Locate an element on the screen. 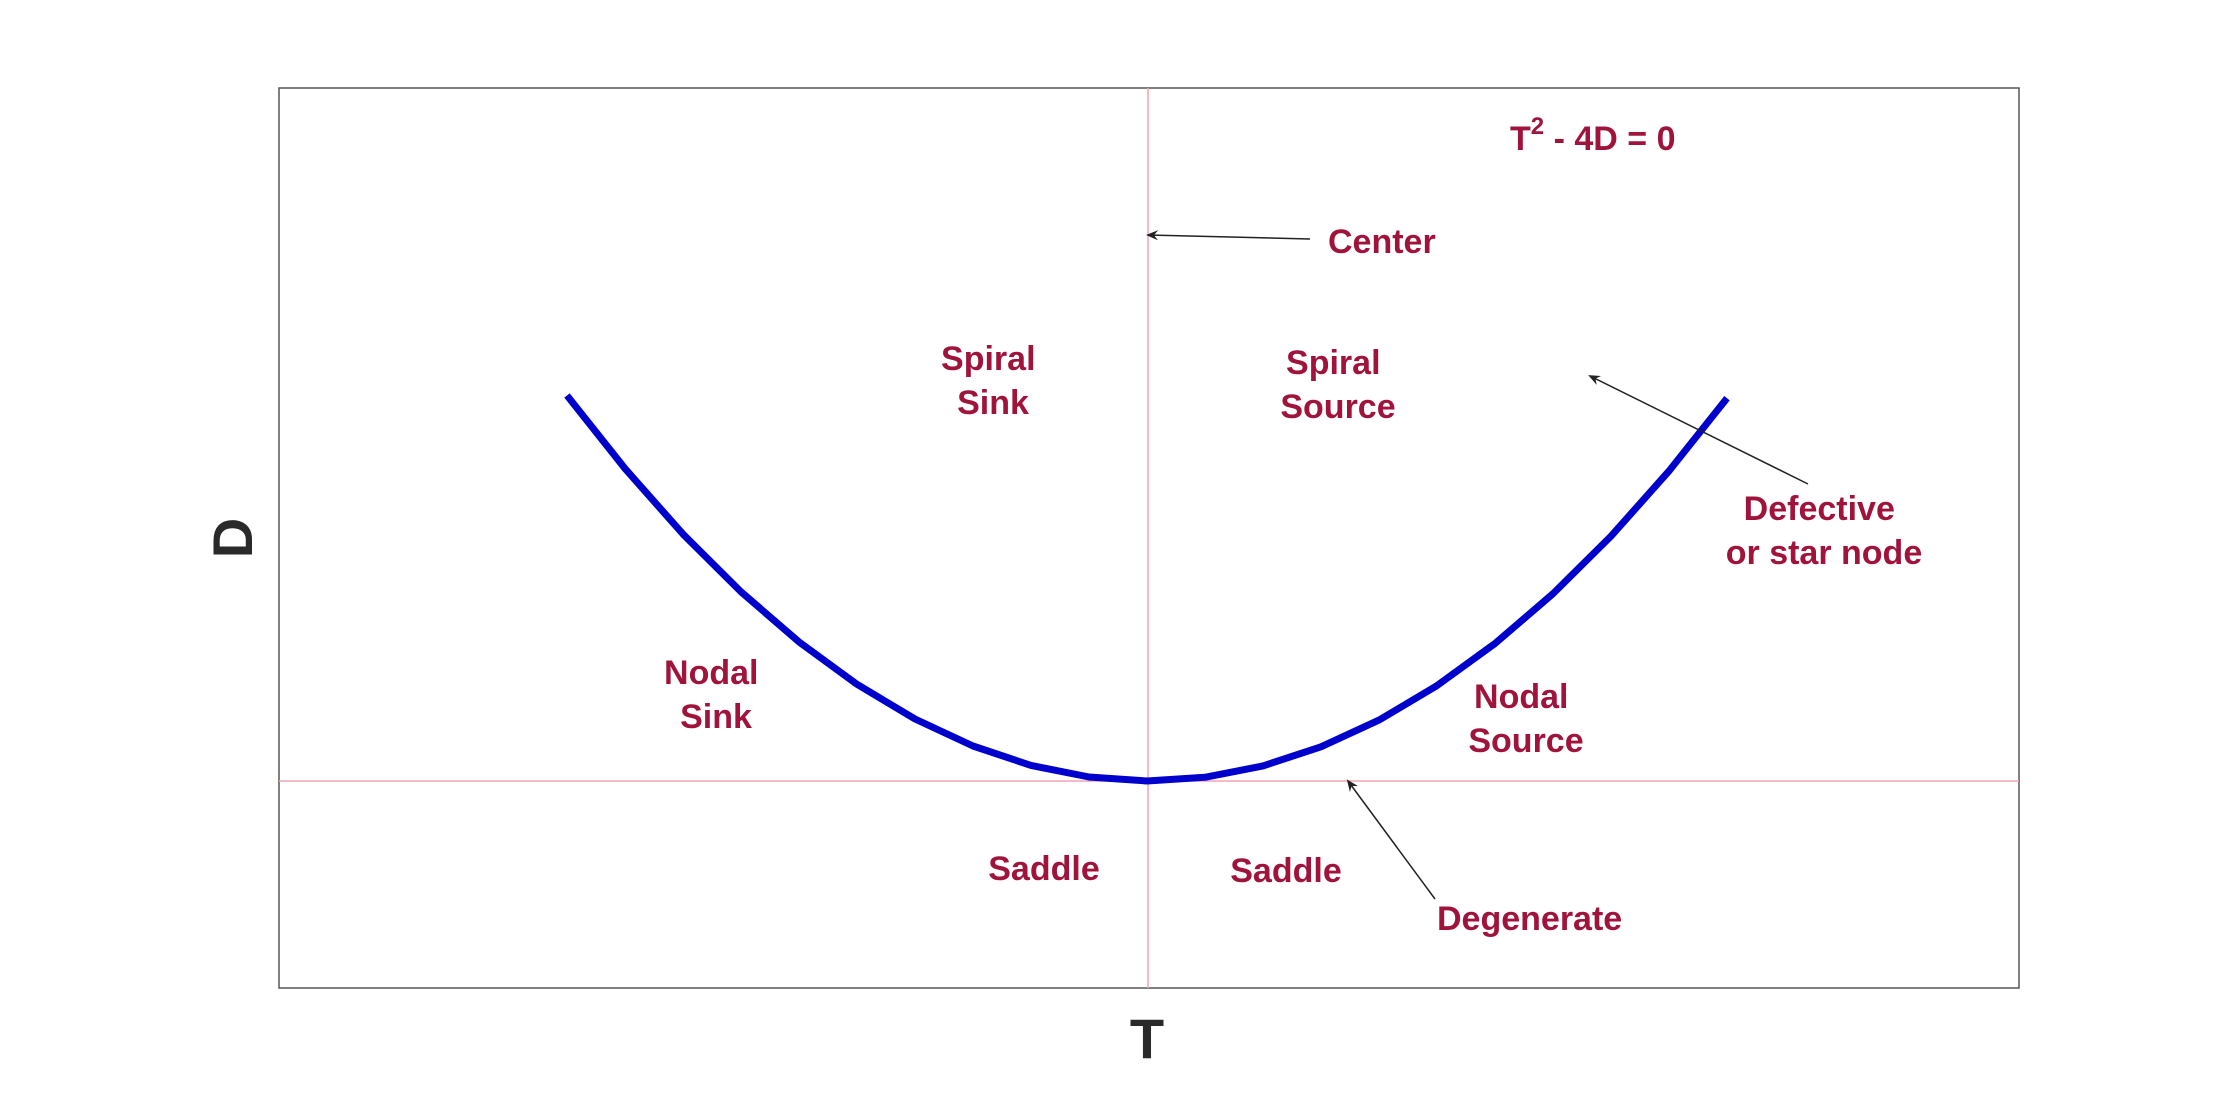 This screenshot has height=1100, width=2238. curve-equation-label: T2 - 4D = 0 is located at coordinates (1592, 135).